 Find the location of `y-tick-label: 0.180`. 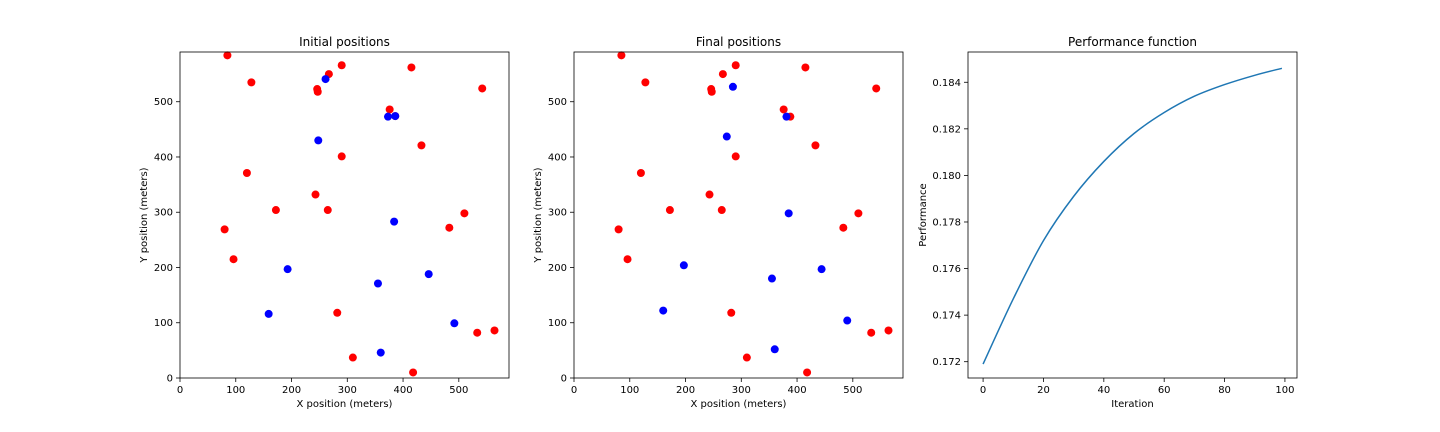

y-tick-label: 0.180 is located at coordinates (946, 176).